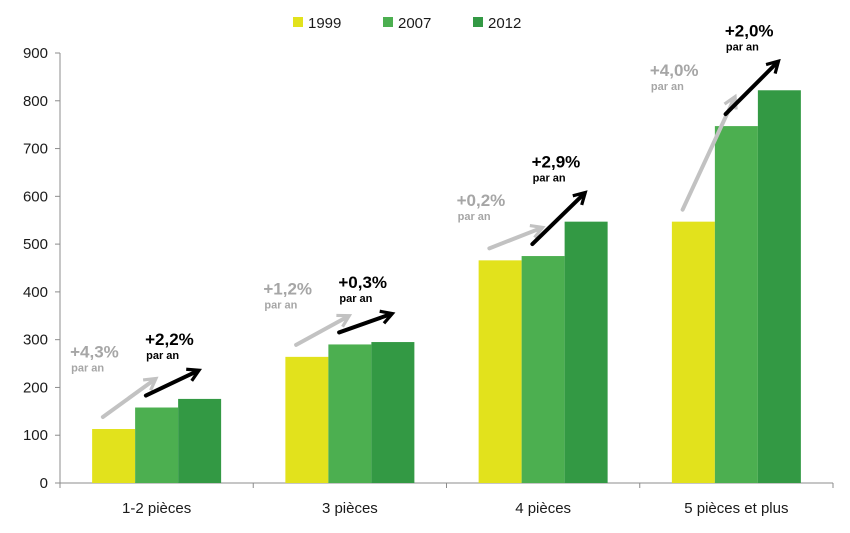  Describe the element at coordinates (35, 387) in the screenshot. I see `y-tick-label: 200` at that location.